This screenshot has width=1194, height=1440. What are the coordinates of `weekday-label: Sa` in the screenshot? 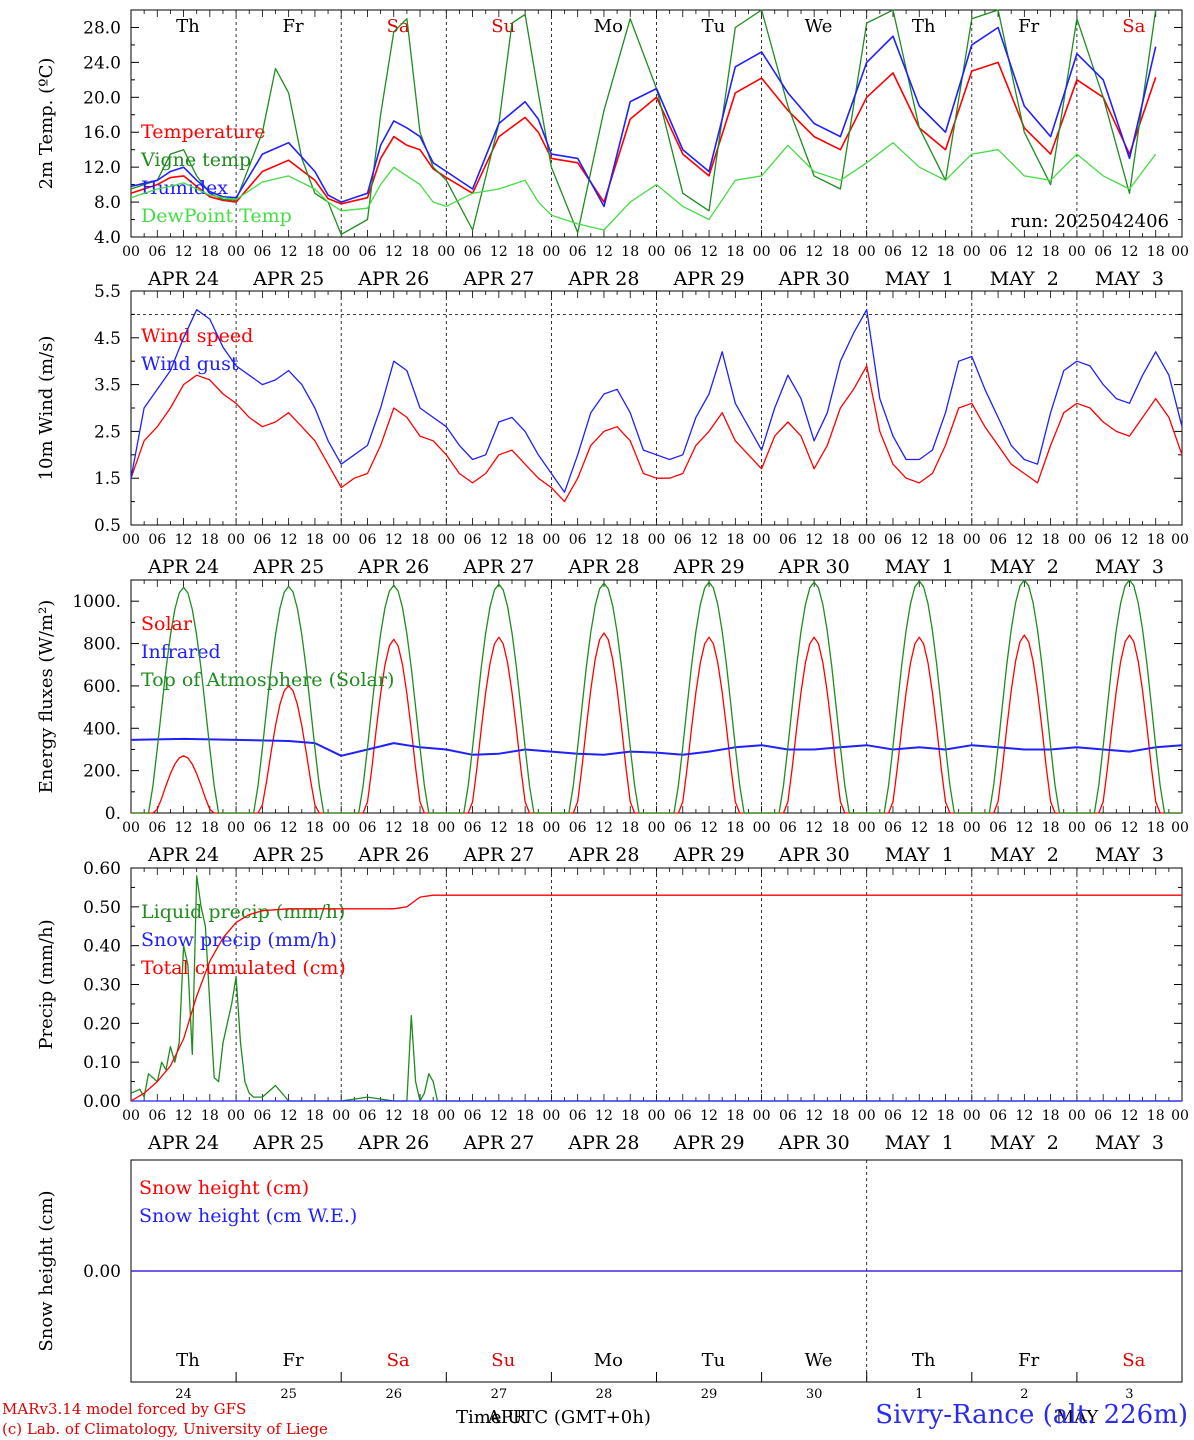 It's located at (1133, 1360).